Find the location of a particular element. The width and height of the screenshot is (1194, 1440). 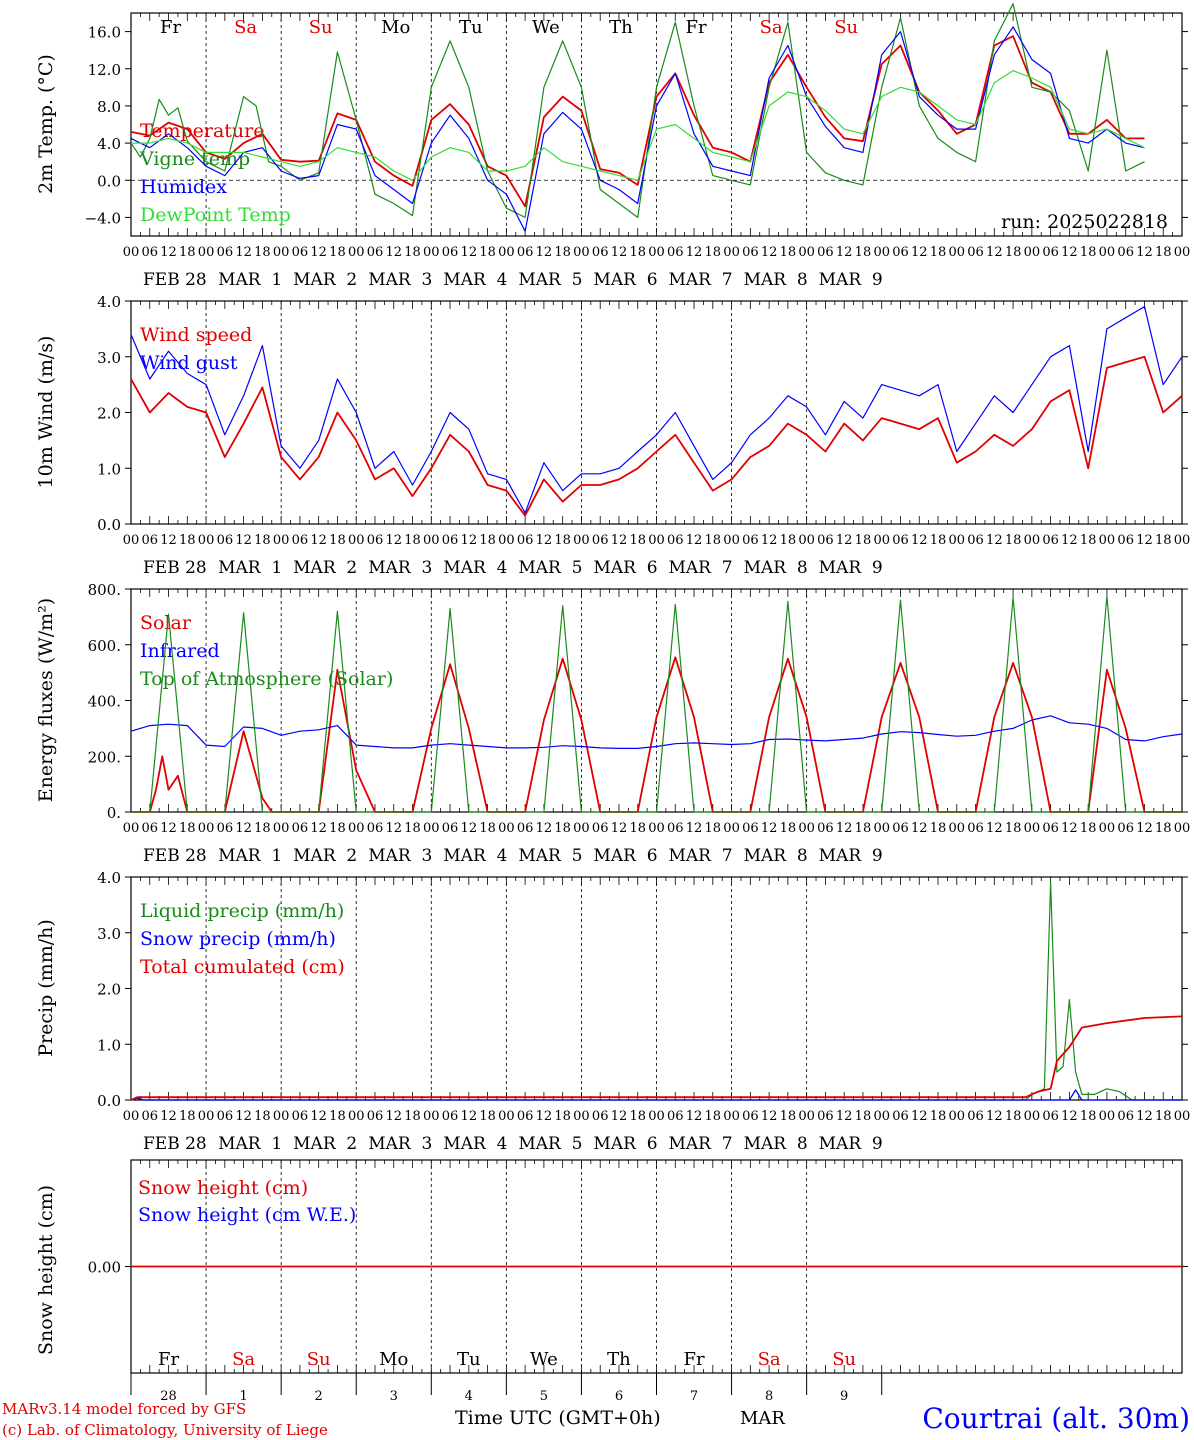

y-tick-label: 600. is located at coordinates (104, 646).